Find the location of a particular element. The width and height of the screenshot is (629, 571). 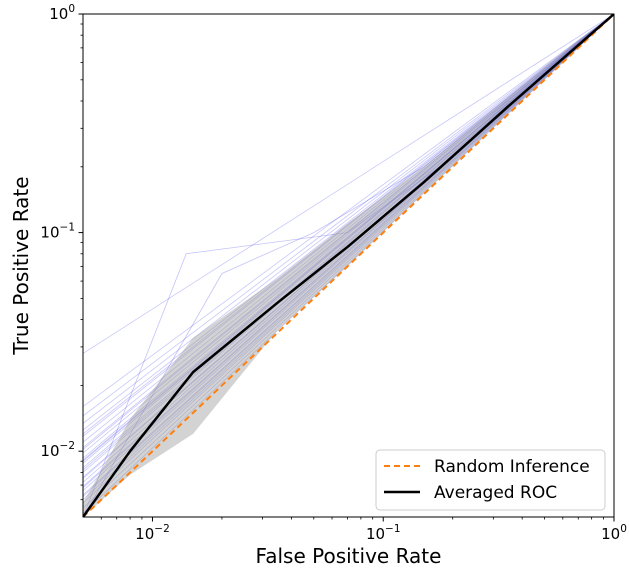

legend-random-inference-label: Random Inference is located at coordinates (512, 467).